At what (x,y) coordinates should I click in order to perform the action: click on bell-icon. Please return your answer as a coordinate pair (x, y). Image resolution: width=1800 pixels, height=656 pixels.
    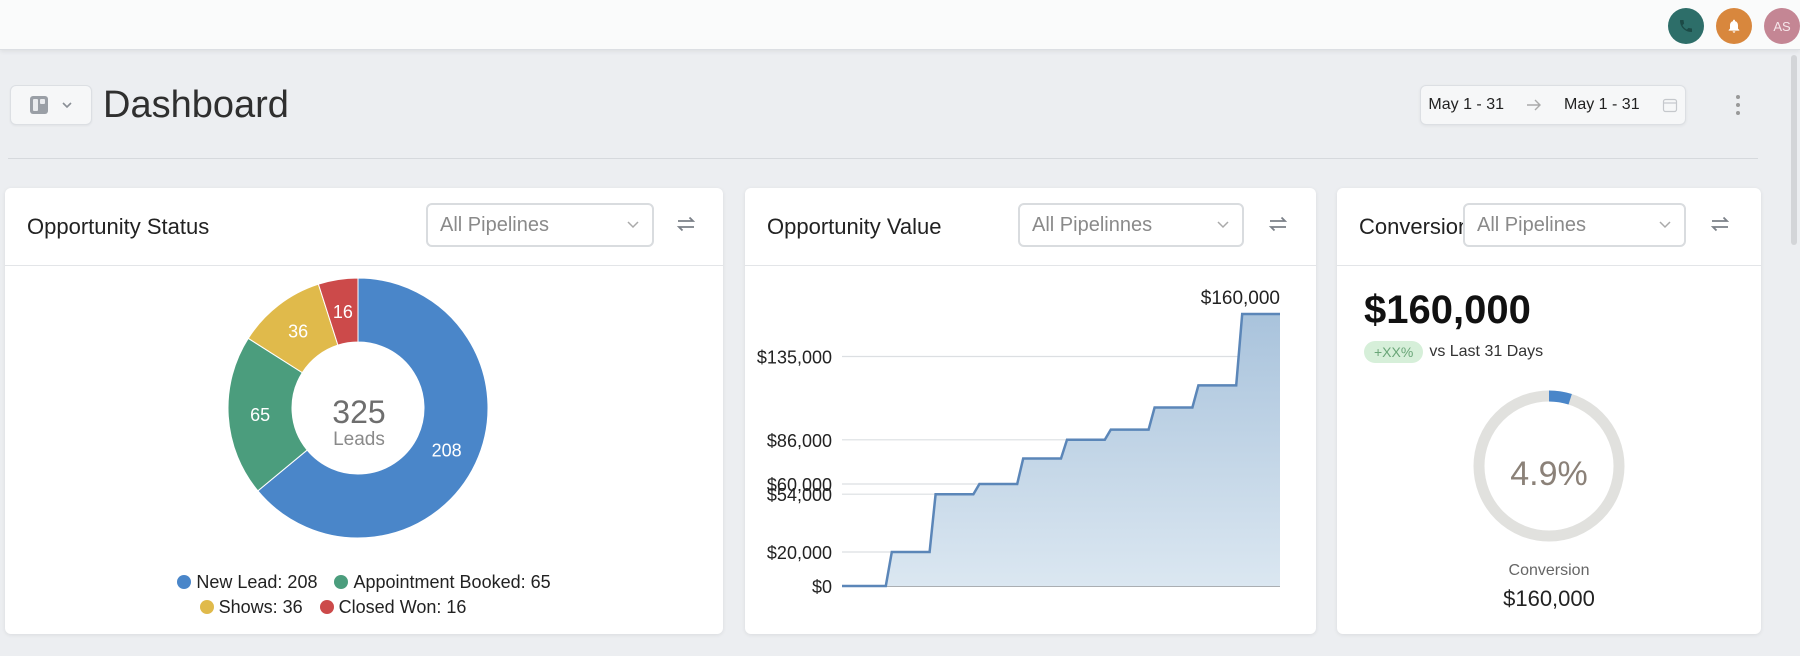
    Looking at the image, I should click on (1734, 26).